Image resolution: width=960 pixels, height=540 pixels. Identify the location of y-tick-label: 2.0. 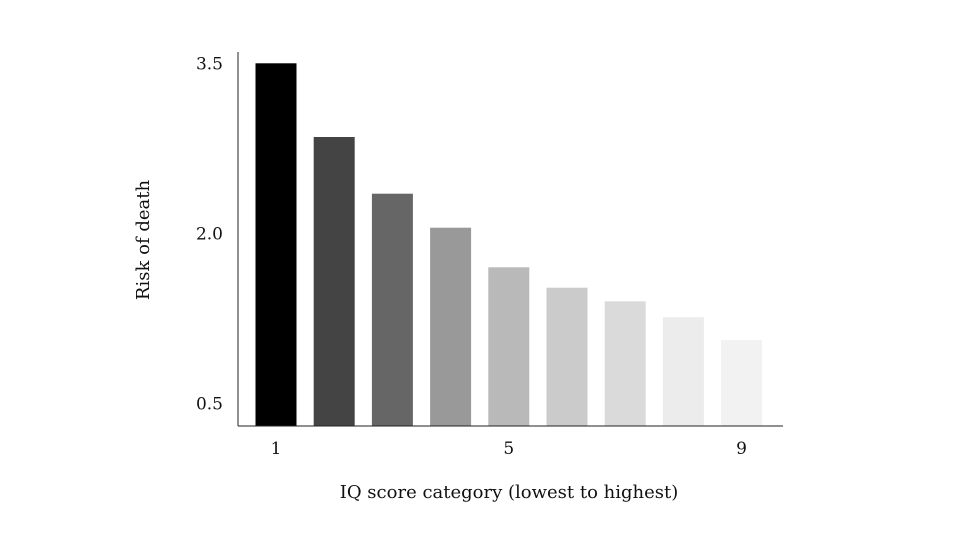
(209, 234).